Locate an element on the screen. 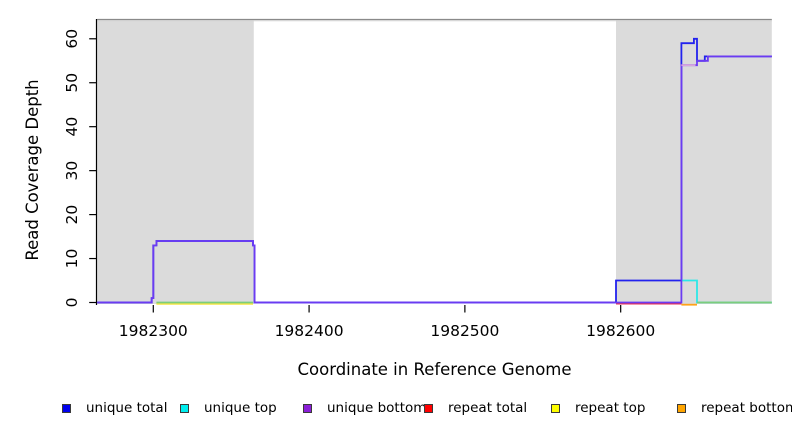 The width and height of the screenshot is (792, 432). legend-item-unique-top: unique top is located at coordinates (228, 408).